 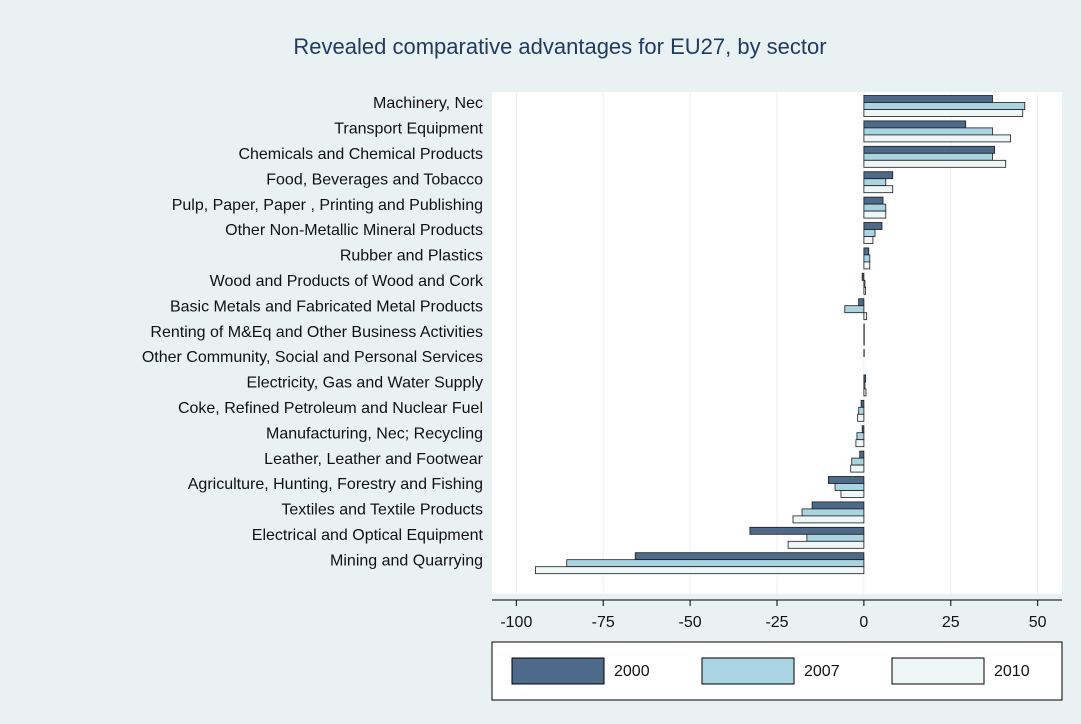 What do you see at coordinates (951, 622) in the screenshot?
I see `x-tick-label: 25` at bounding box center [951, 622].